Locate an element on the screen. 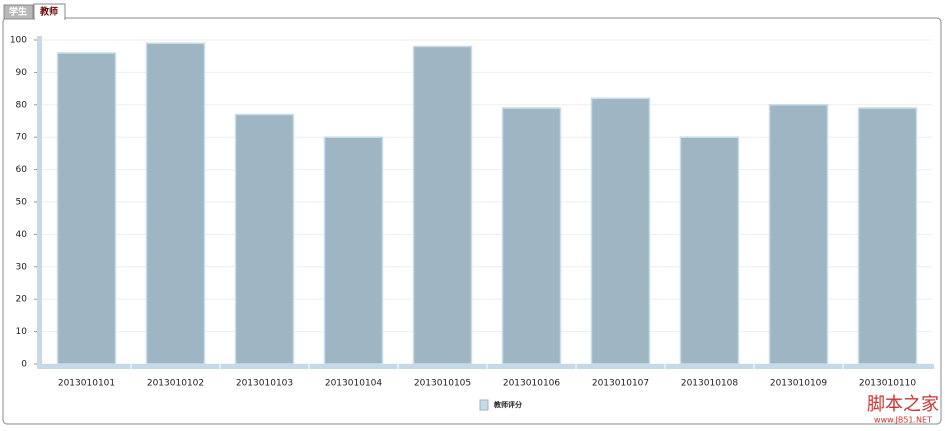 Image resolution: width=945 pixels, height=431 pixels. x-tick-label: 2013010108 is located at coordinates (710, 384).